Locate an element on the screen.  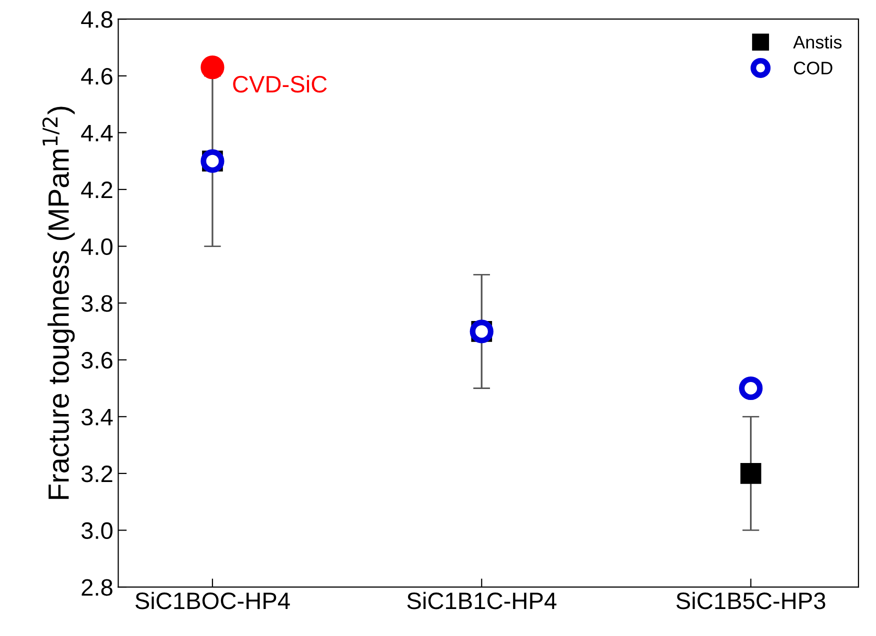
x-tick-label: SiC1BOC-HP4 is located at coordinates (212, 601).